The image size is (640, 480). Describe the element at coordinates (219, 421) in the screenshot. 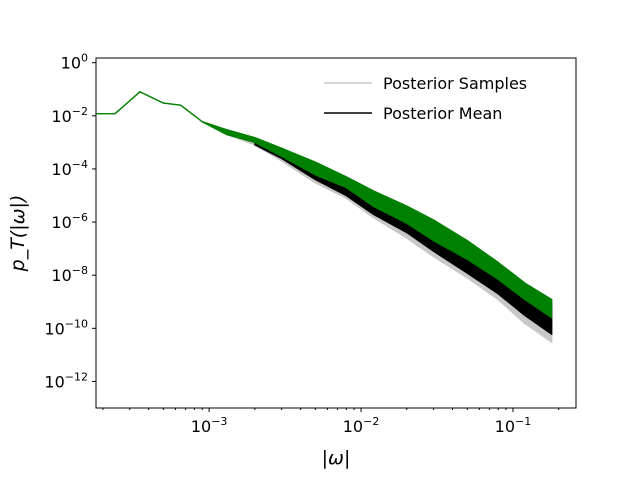

I see `x-tick-minus3-exponent: −3` at that location.